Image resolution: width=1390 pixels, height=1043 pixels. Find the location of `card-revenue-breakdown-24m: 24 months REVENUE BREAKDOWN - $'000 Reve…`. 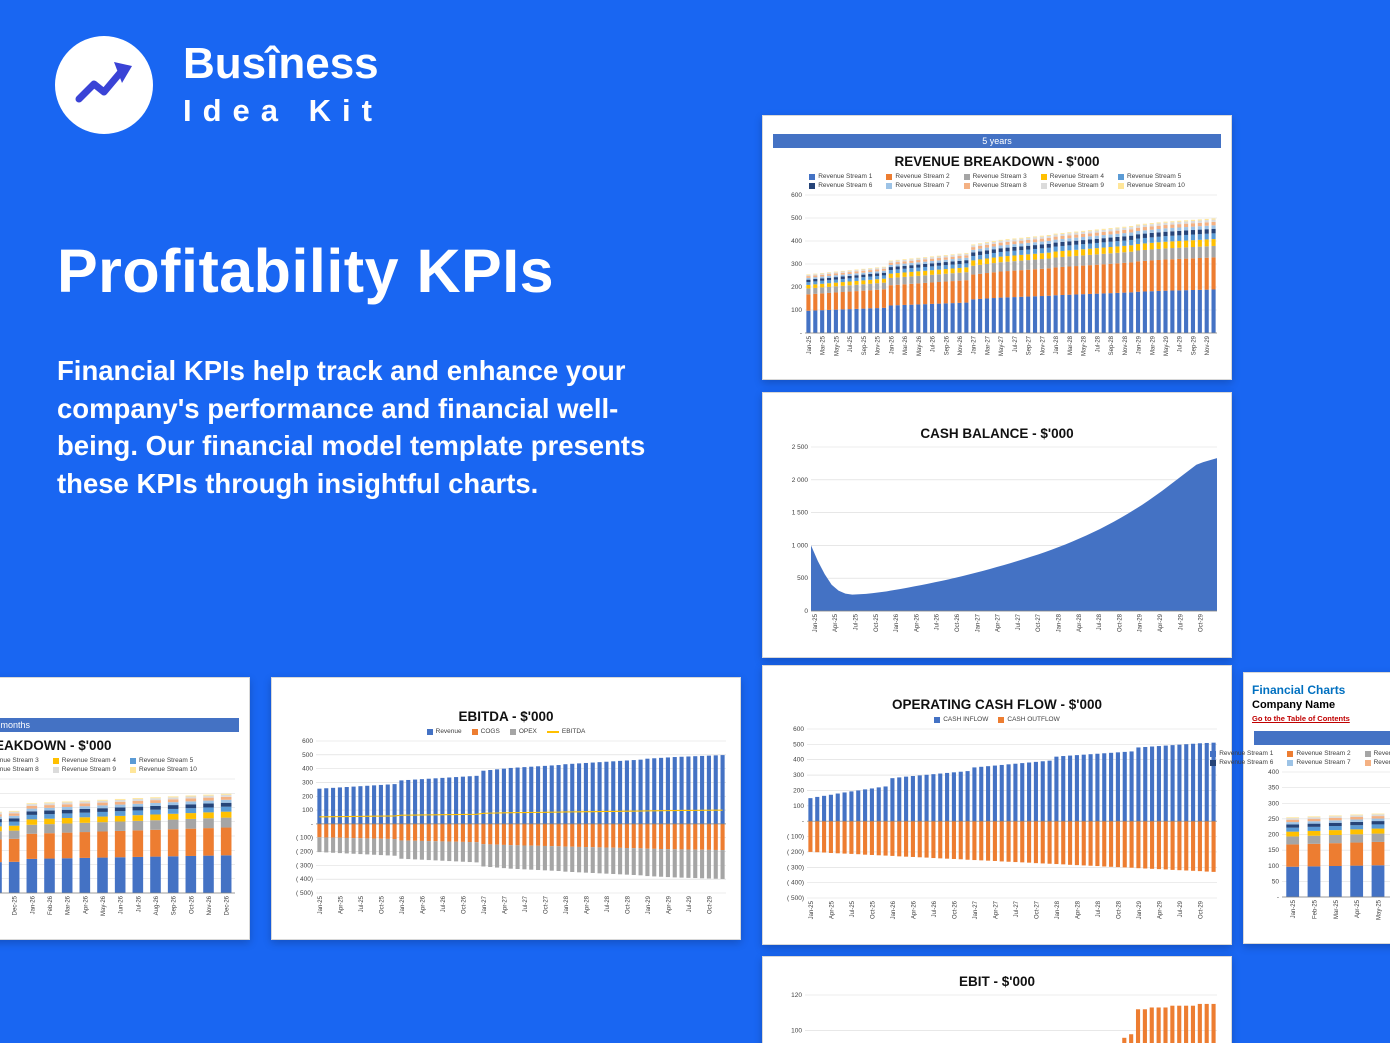

card-revenue-breakdown-24m: 24 months REVENUE BREAKDOWN - $'000 Reve… is located at coordinates (125, 808).